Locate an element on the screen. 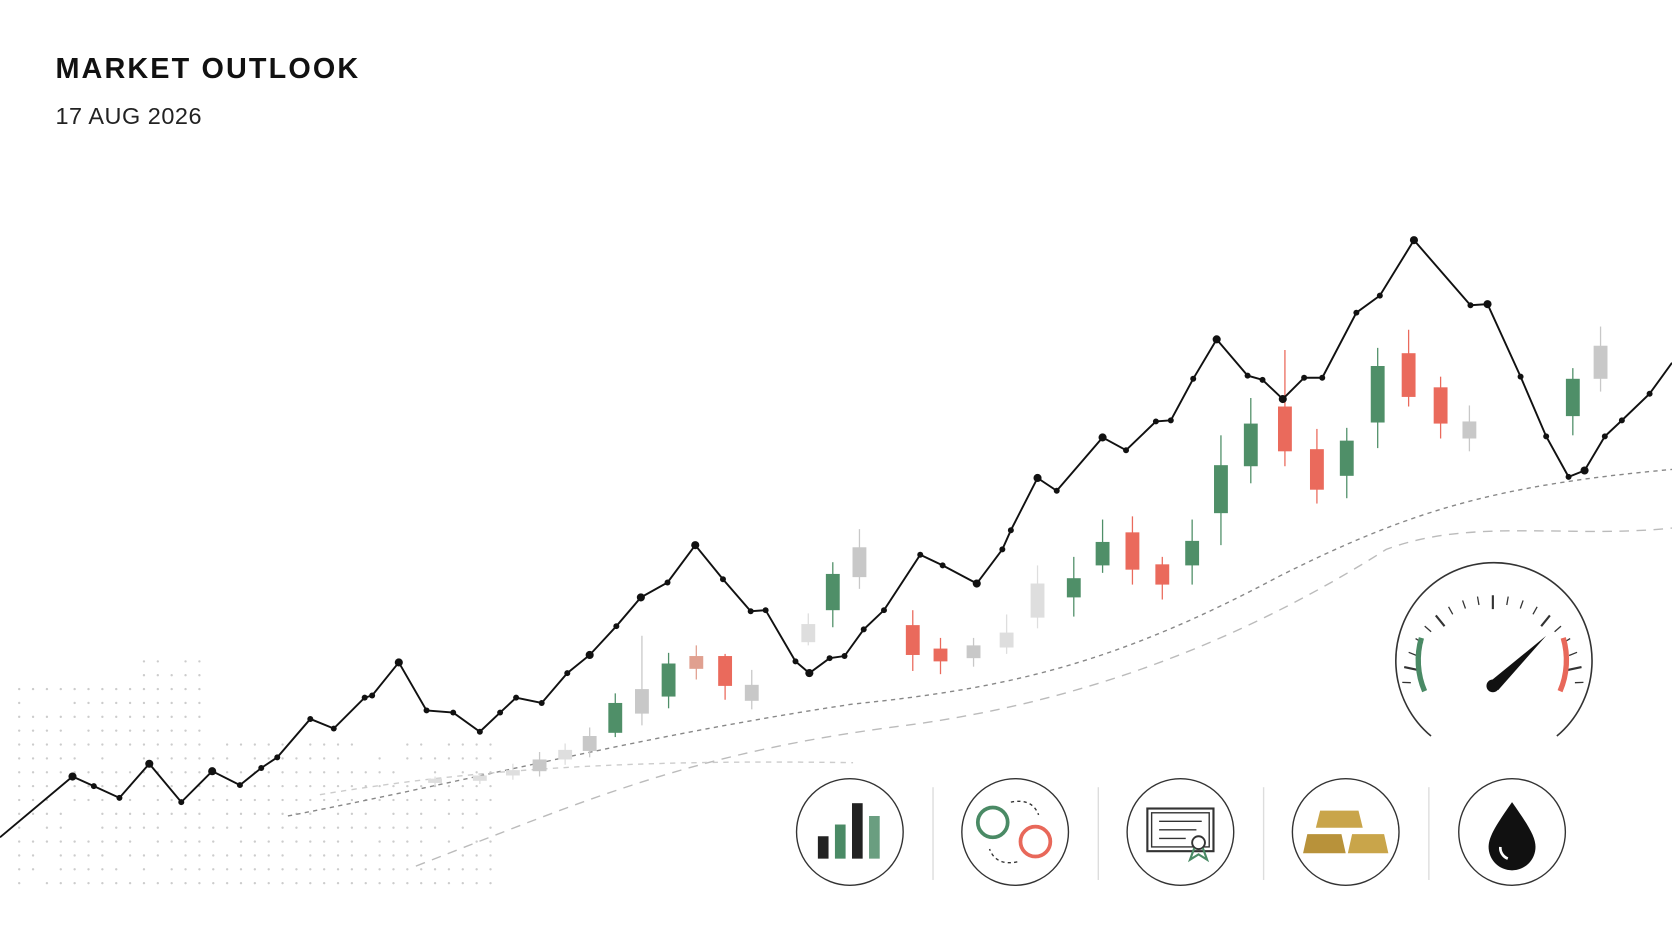 The width and height of the screenshot is (1672, 941). title: MARKET OUTLOOK is located at coordinates (207, 69).